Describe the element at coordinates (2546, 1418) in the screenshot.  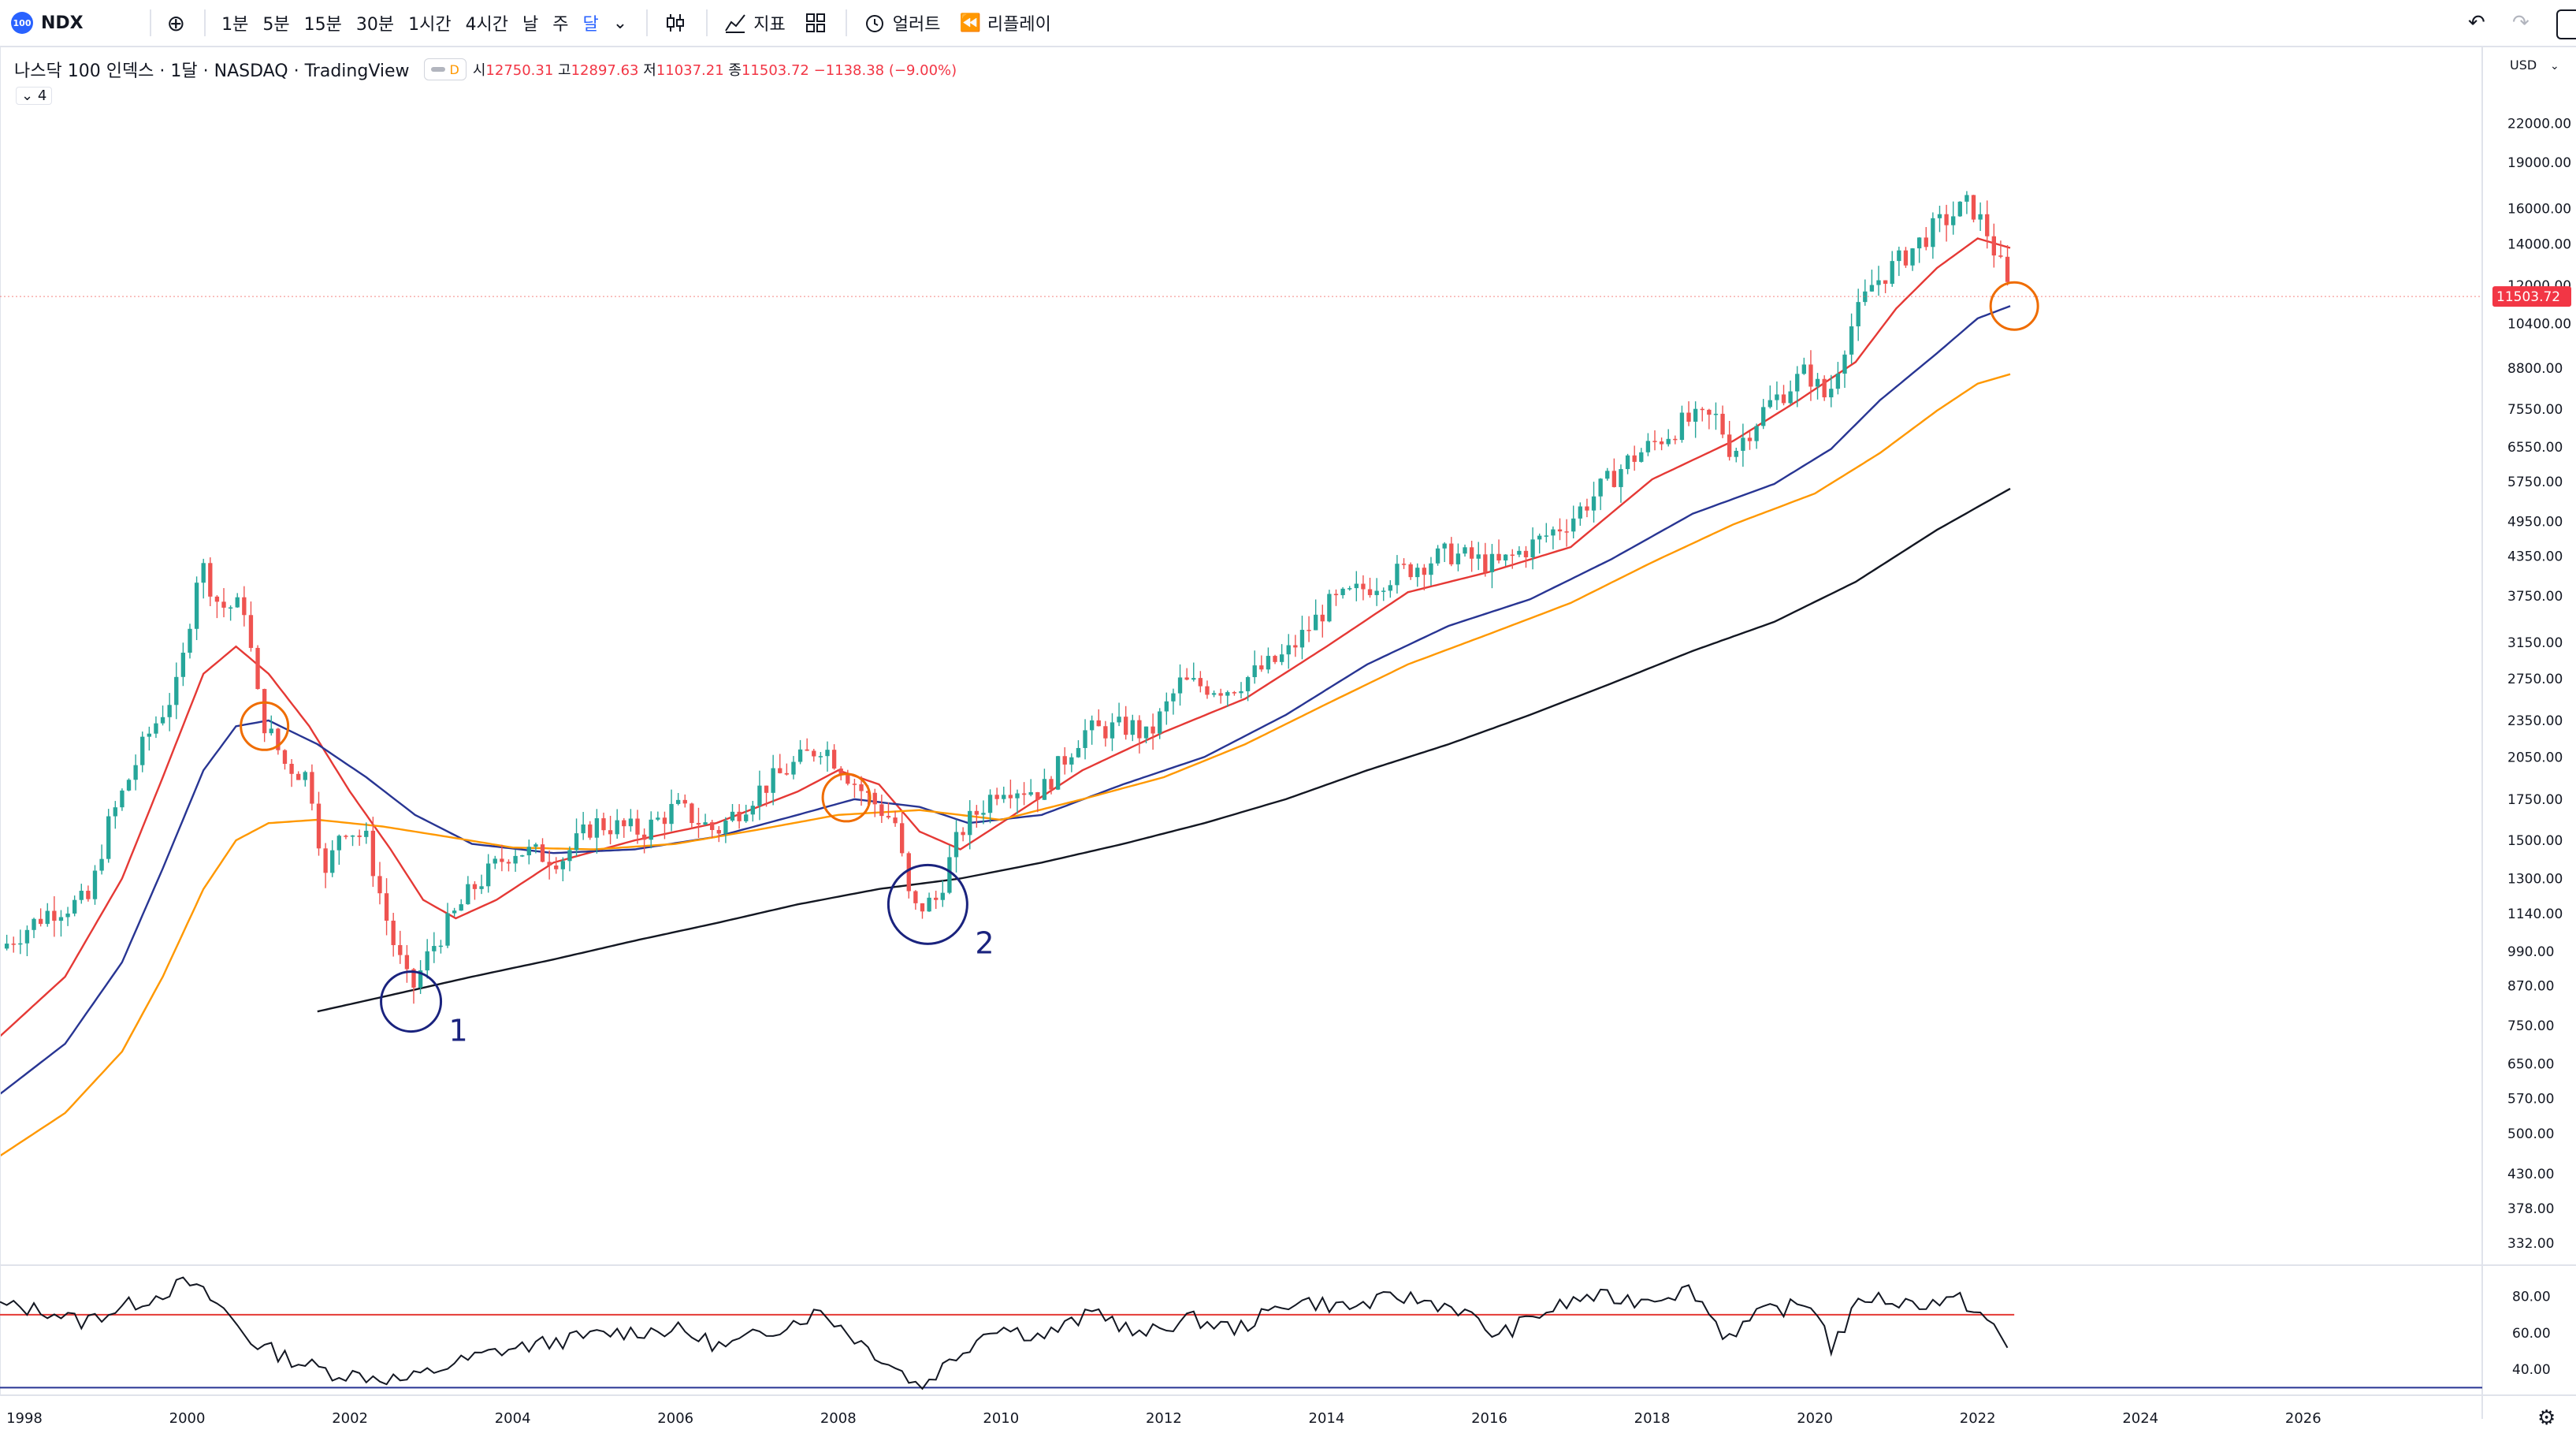
I see `settings-gear-icon: ⚙` at that location.